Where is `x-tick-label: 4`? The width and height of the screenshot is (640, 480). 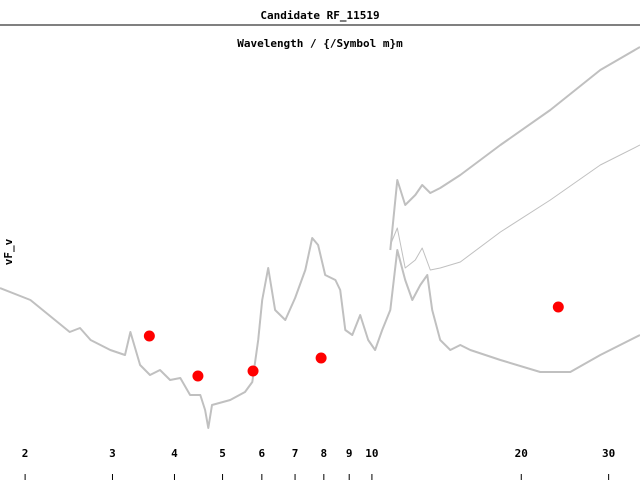
x-tick-label: 4 is located at coordinates (174, 453).